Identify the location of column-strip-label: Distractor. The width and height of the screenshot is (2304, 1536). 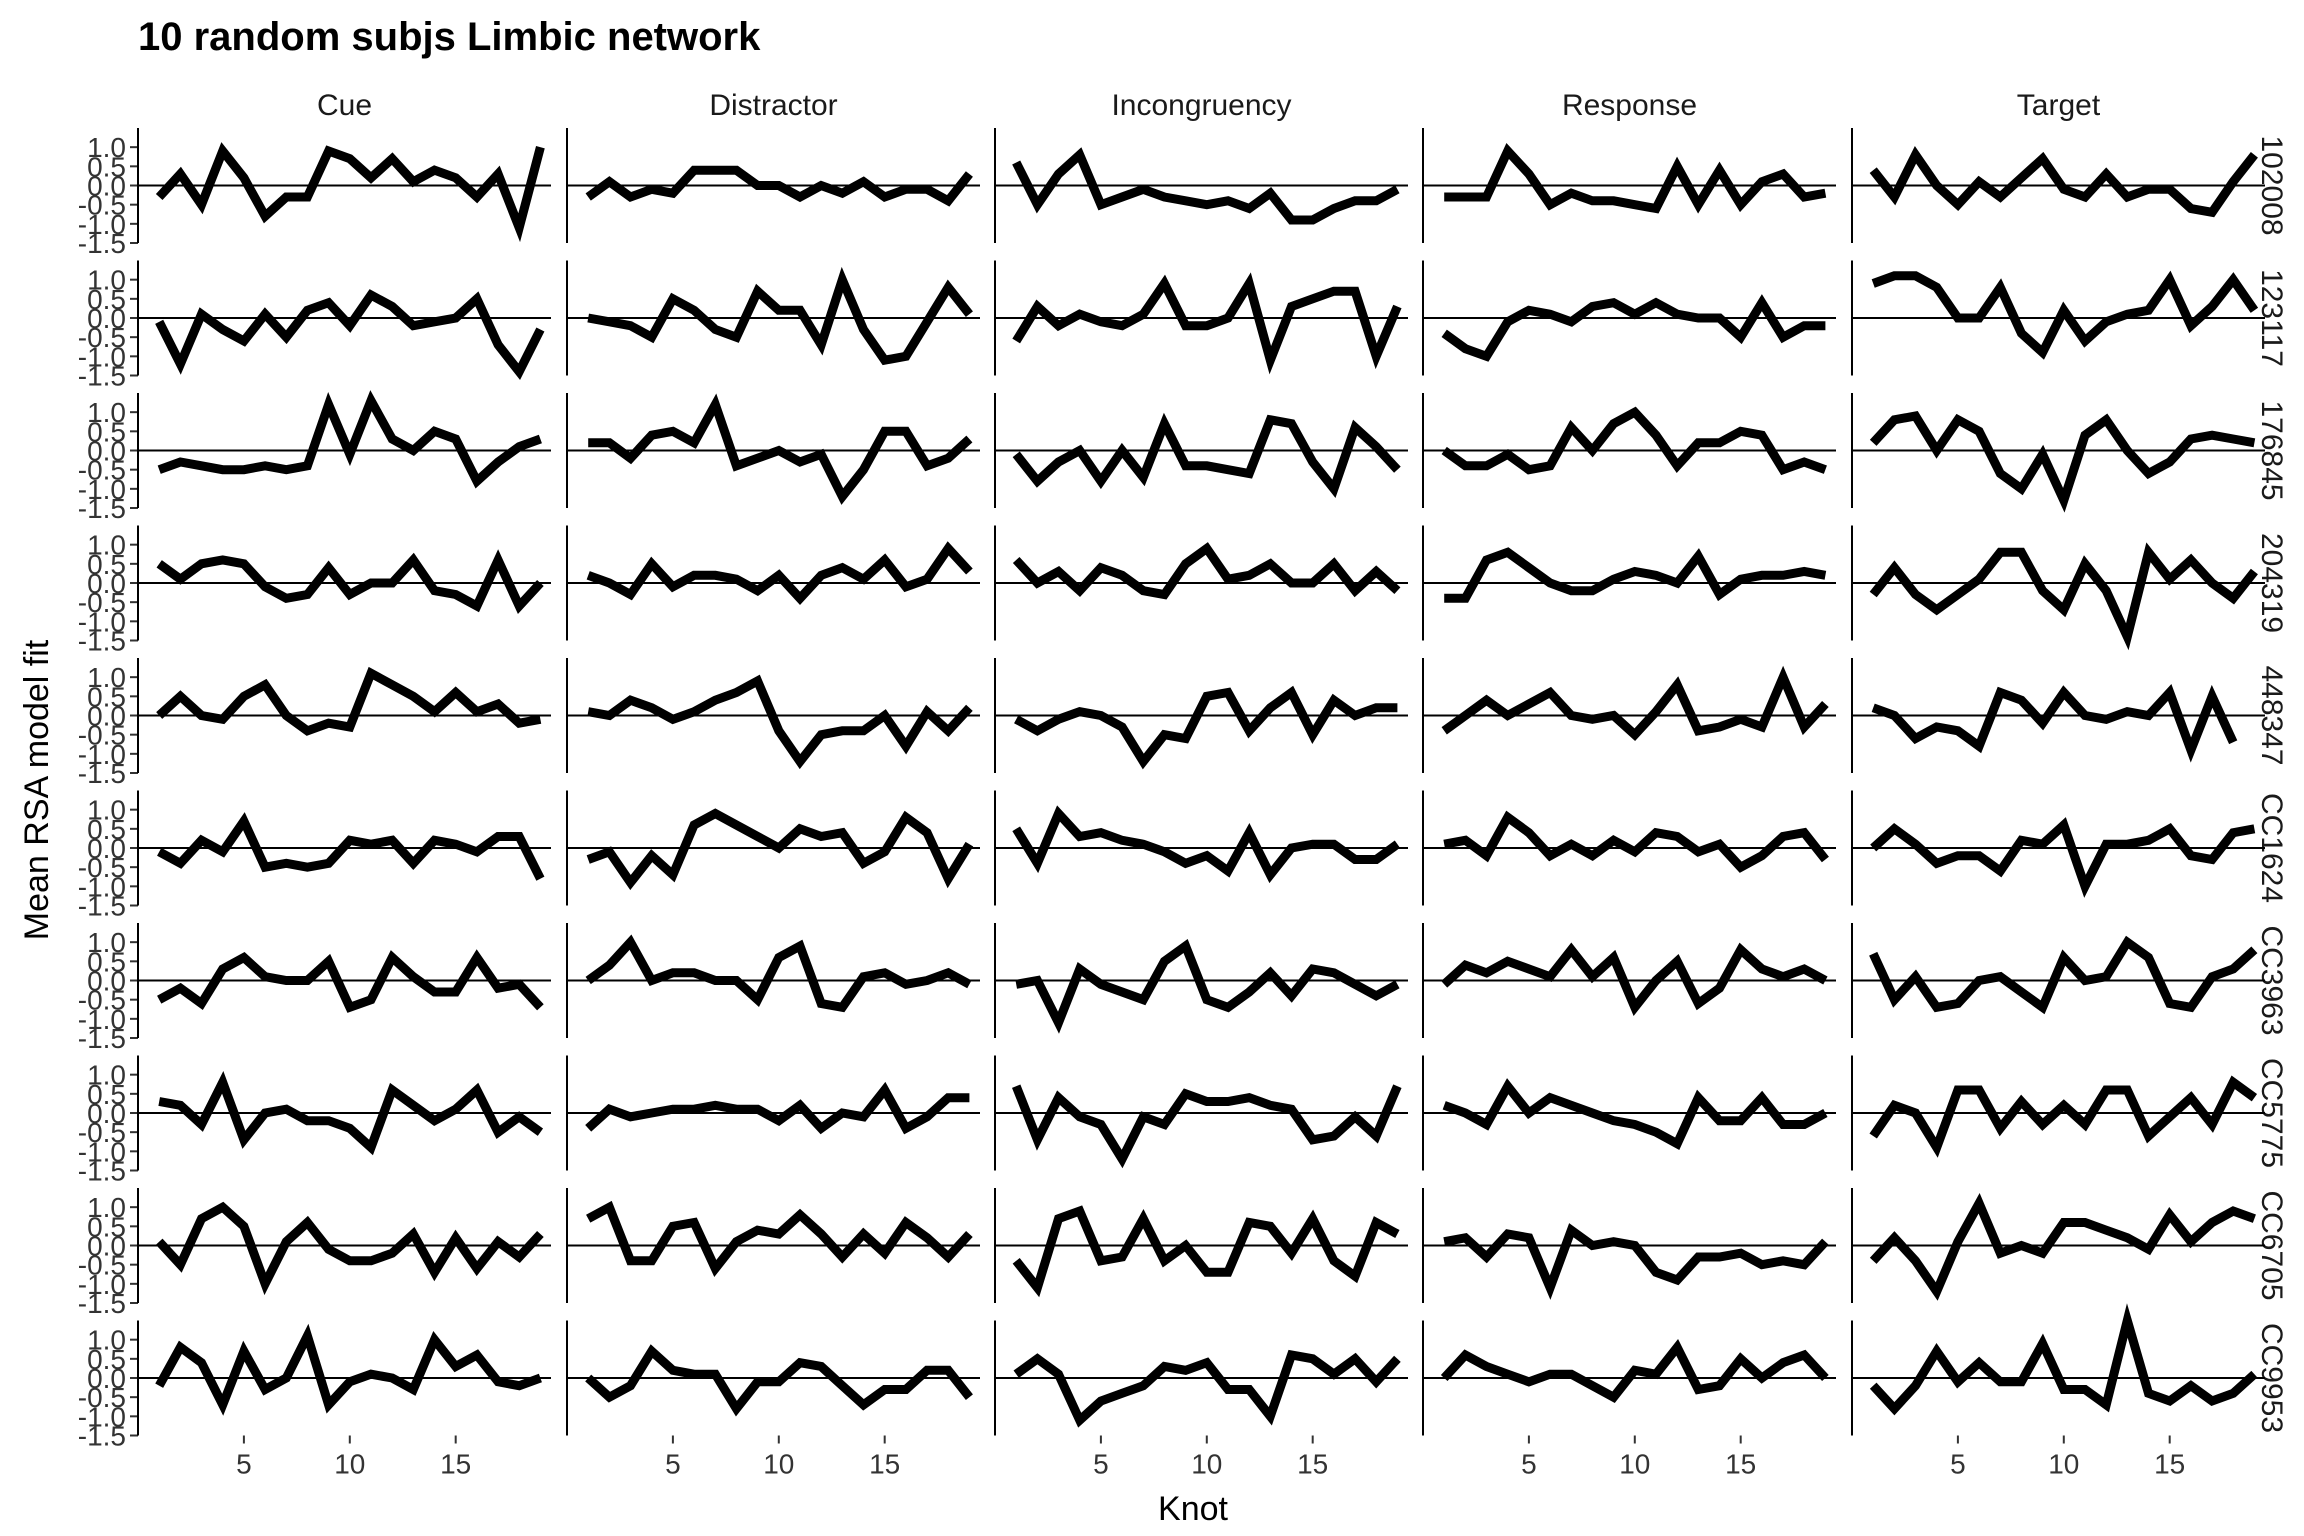
(773, 105).